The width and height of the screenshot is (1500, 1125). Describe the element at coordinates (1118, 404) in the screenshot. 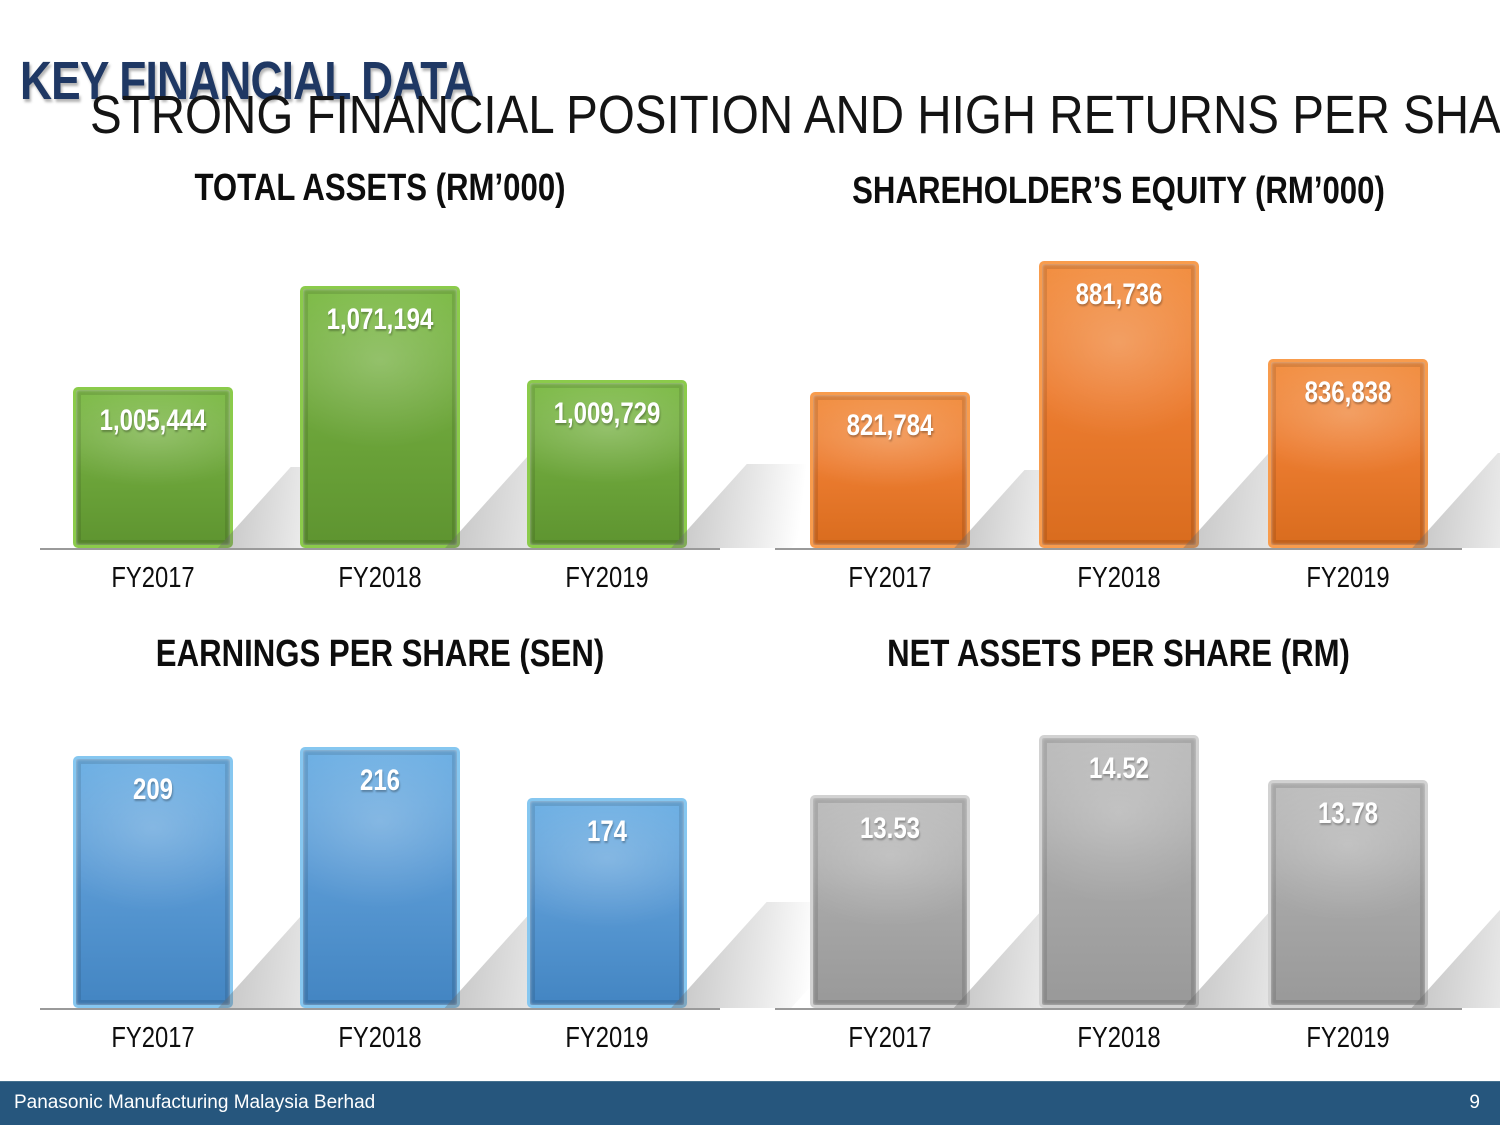

I see `bar-FY2018: 881,736` at that location.